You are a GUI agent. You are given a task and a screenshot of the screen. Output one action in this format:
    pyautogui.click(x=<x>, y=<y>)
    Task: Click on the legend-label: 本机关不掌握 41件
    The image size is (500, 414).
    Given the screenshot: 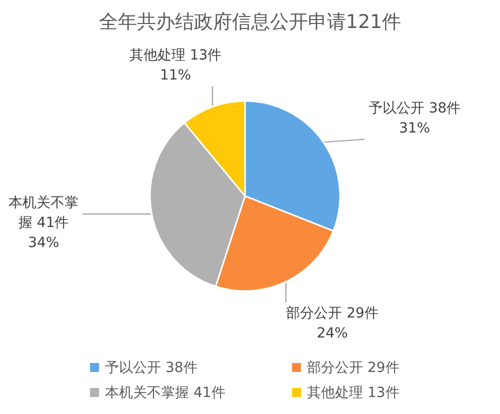 What is the action you would take?
    pyautogui.click(x=165, y=393)
    